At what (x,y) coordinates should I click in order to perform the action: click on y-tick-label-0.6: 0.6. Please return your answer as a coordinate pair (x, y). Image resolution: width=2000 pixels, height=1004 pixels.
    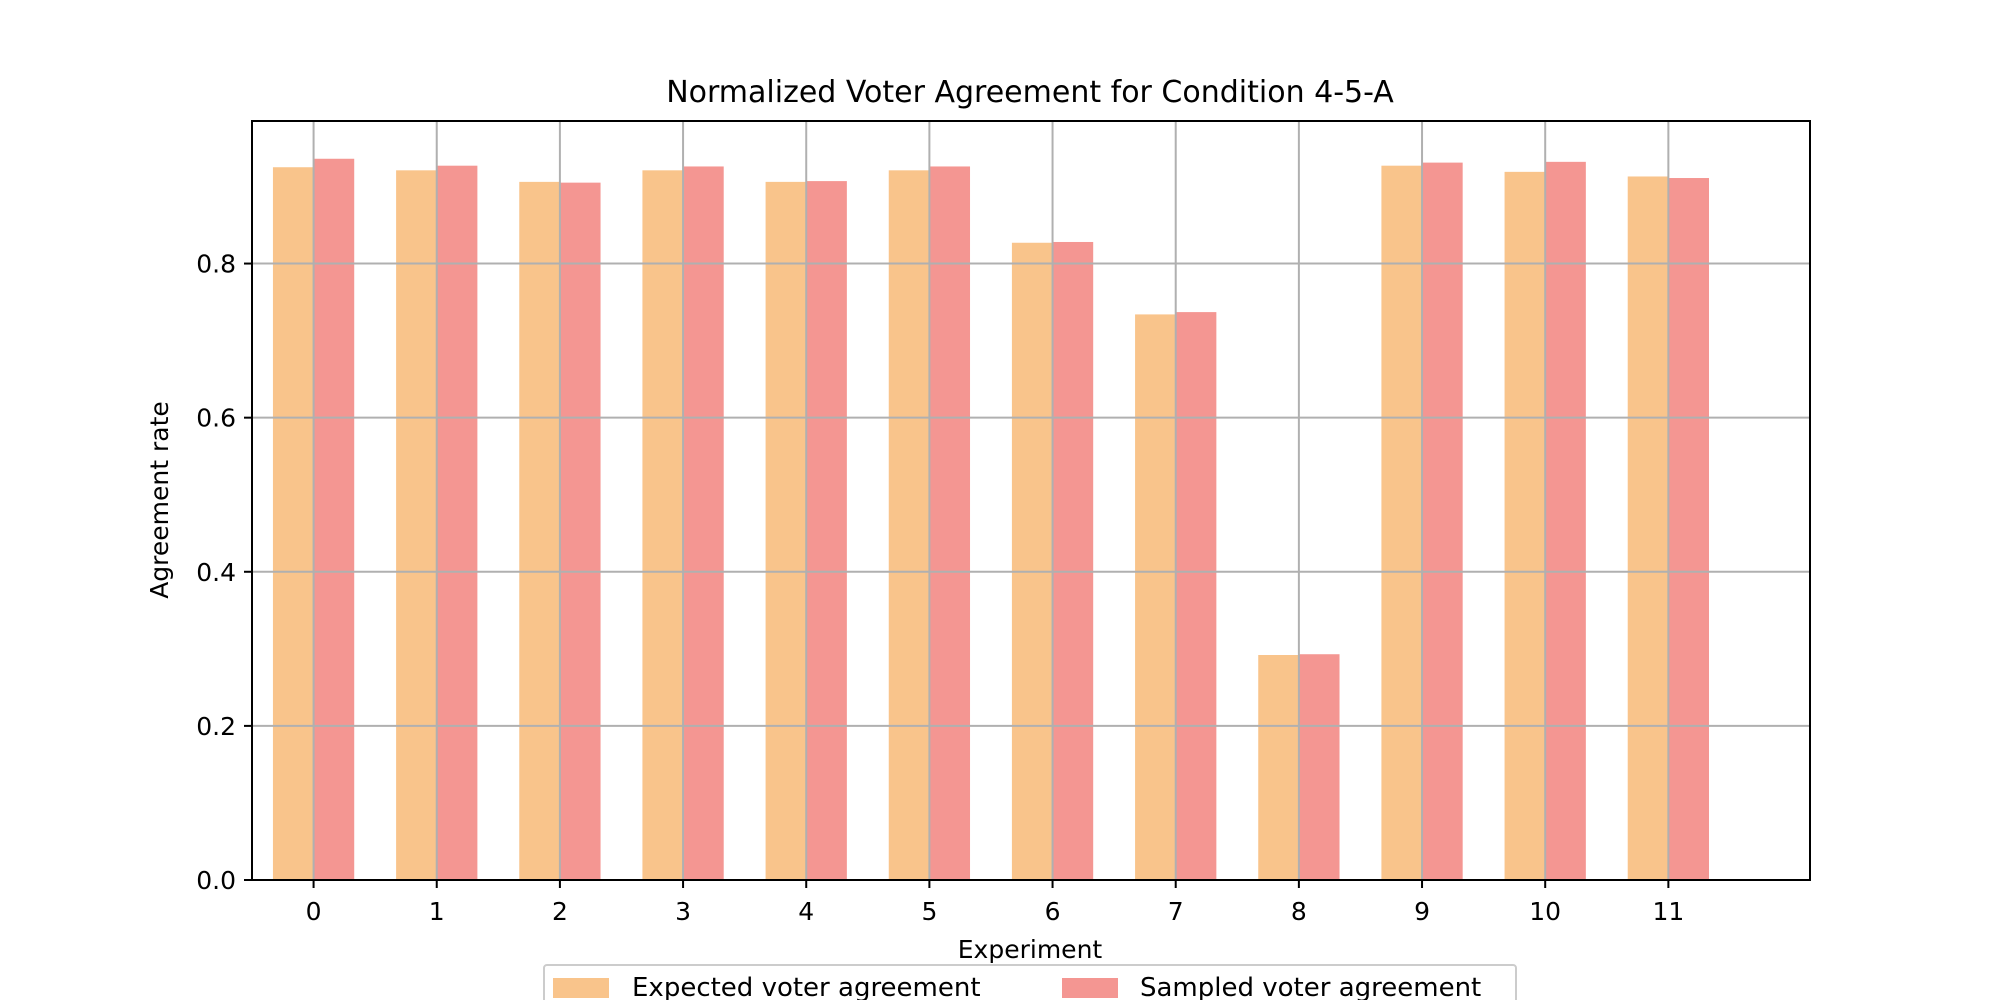
    Looking at the image, I should click on (216, 418).